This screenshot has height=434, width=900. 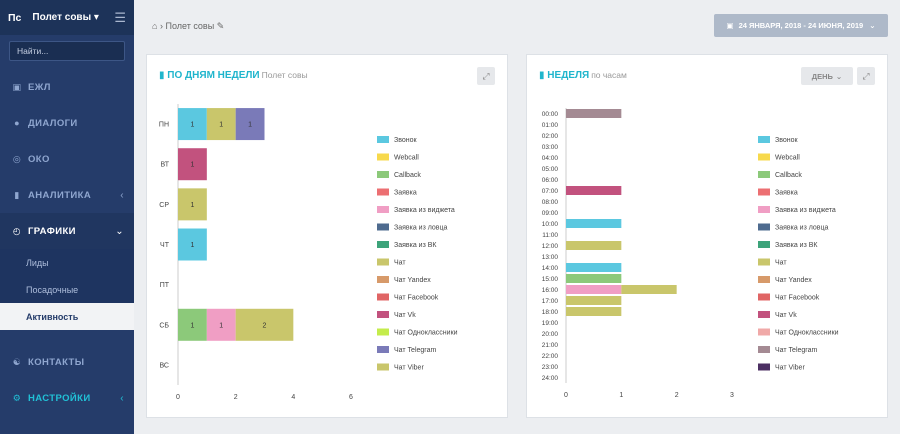 What do you see at coordinates (827, 76) in the screenshot?
I see `day-toggle-button: ДЕНЬ ⌄` at bounding box center [827, 76].